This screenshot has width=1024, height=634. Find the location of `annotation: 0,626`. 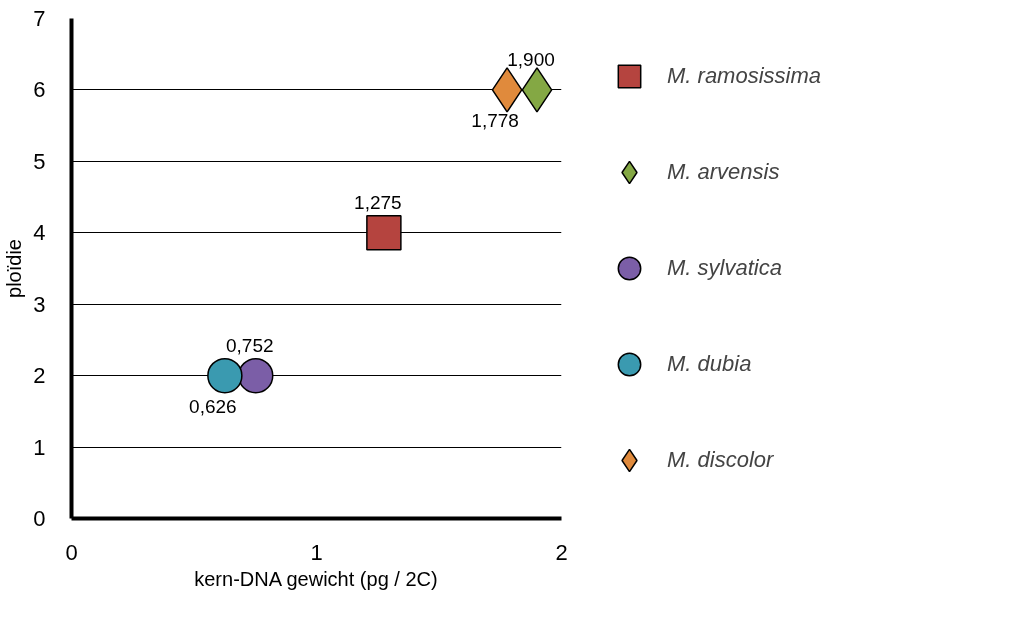

annotation: 0,626 is located at coordinates (213, 406).